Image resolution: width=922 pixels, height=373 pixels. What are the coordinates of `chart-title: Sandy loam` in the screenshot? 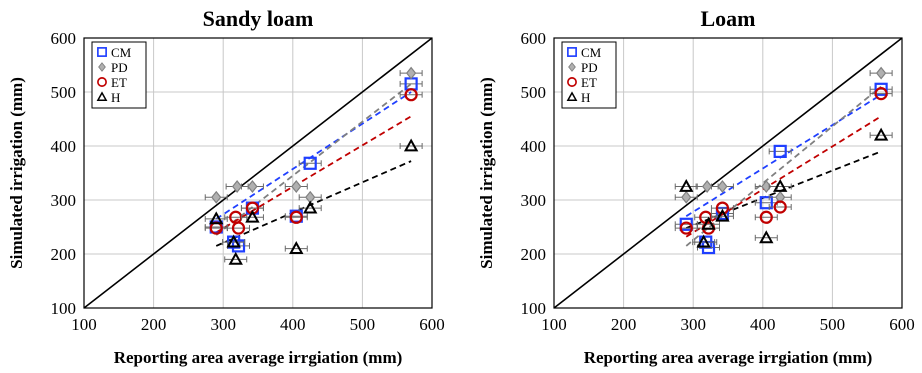 It's located at (258, 18).